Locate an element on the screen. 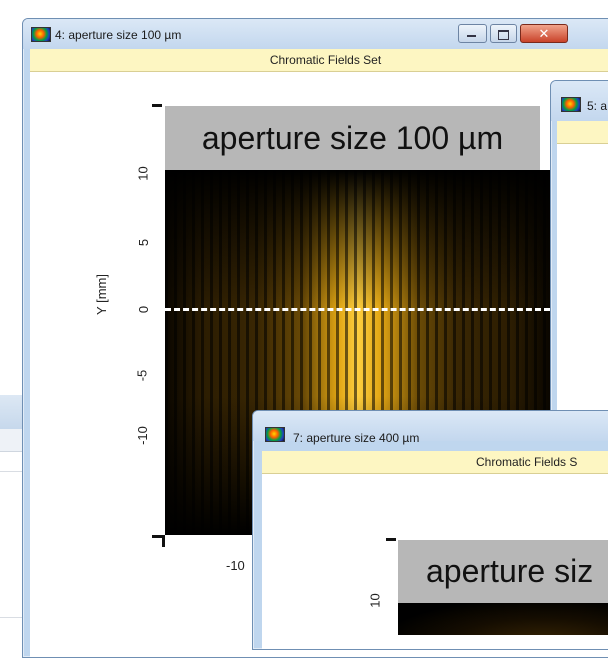  y-tick-label: 0 is located at coordinates (144, 309).